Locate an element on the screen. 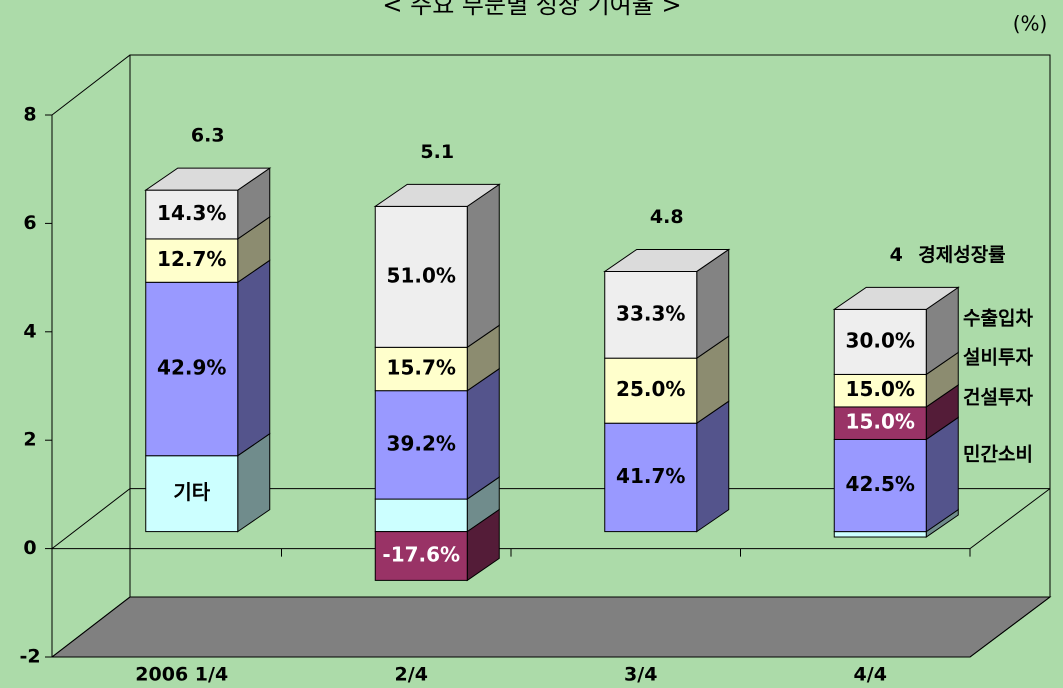 This screenshot has height=688, width=1063. y-tick-label: 2 is located at coordinates (29, 440).